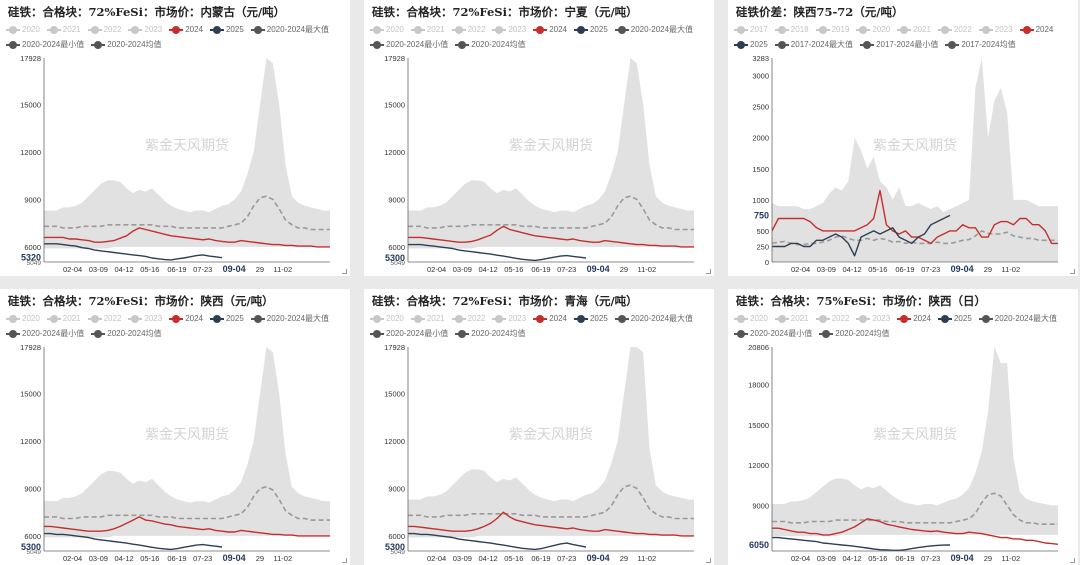 The image size is (1080, 565). I want to click on legend-item: 2017-2024最大值, so click(813, 44).